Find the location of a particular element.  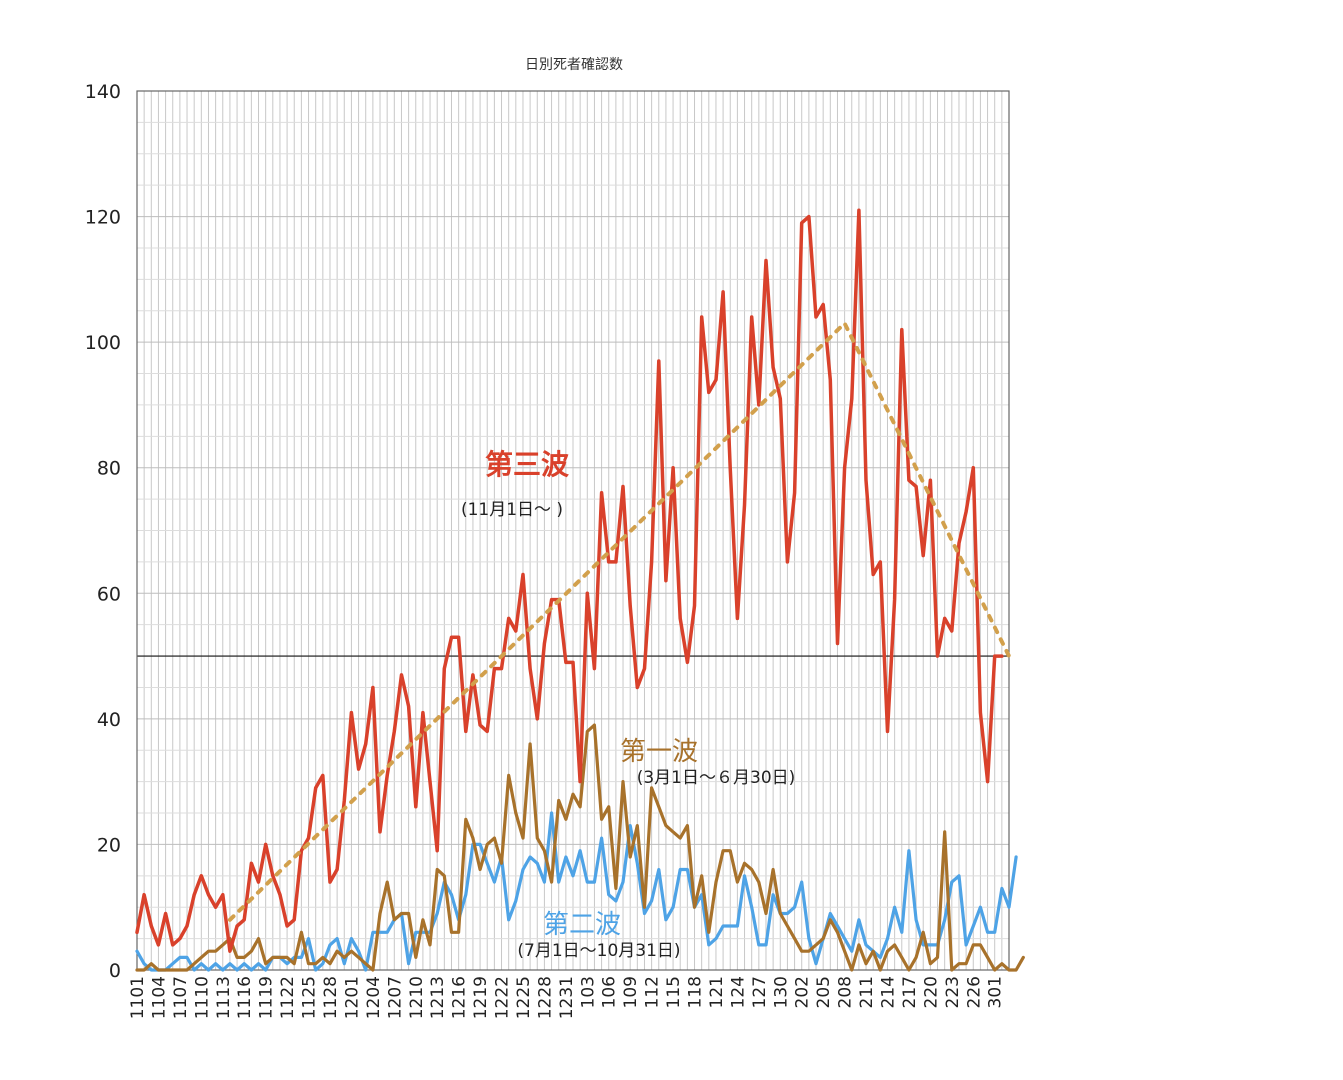

y-tick-label: 40 is located at coordinates (109, 720).